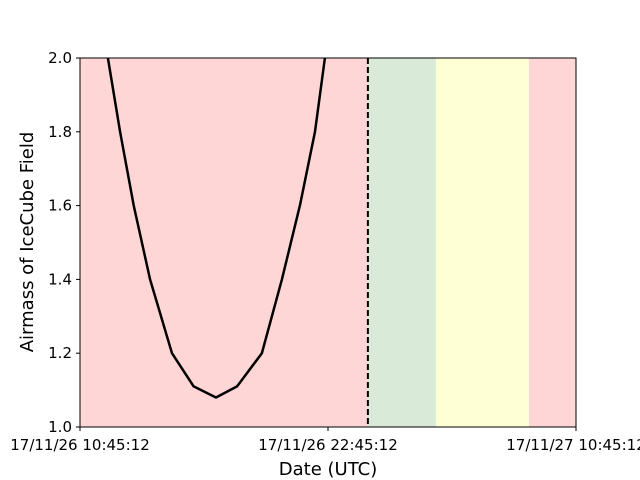 This screenshot has height=480, width=640. What do you see at coordinates (60, 353) in the screenshot?
I see `y-tick-label: 1.2` at bounding box center [60, 353].